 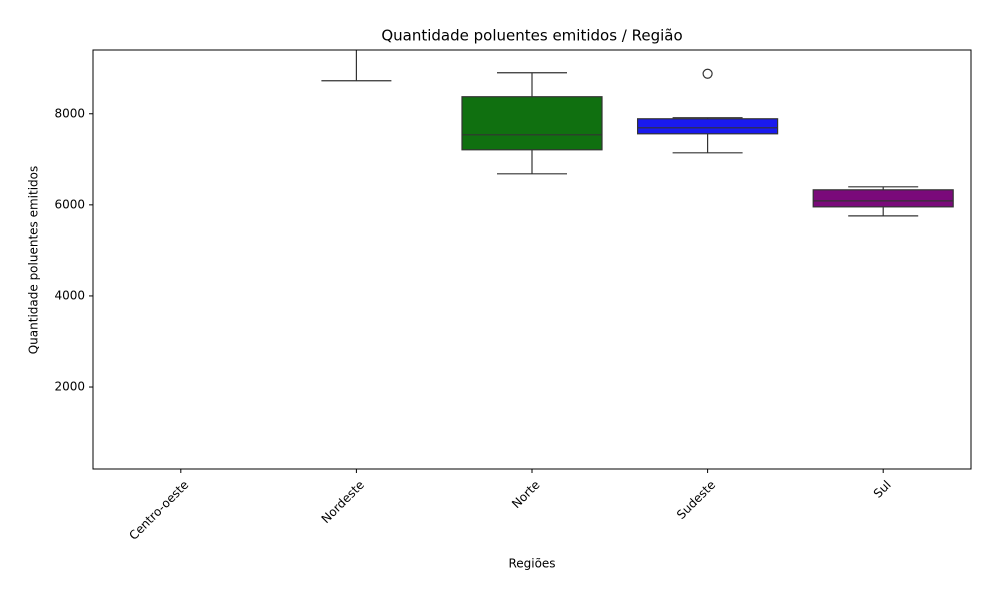 What do you see at coordinates (69, 295) in the screenshot?
I see `y-tick-label: 4000` at bounding box center [69, 295].